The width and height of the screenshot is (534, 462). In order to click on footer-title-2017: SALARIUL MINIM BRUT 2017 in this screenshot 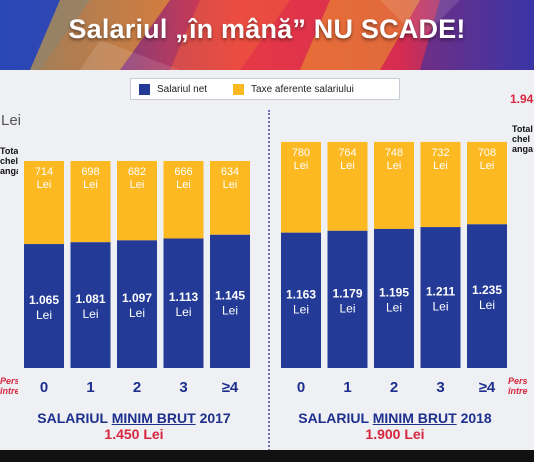, I will do `click(134, 418)`.